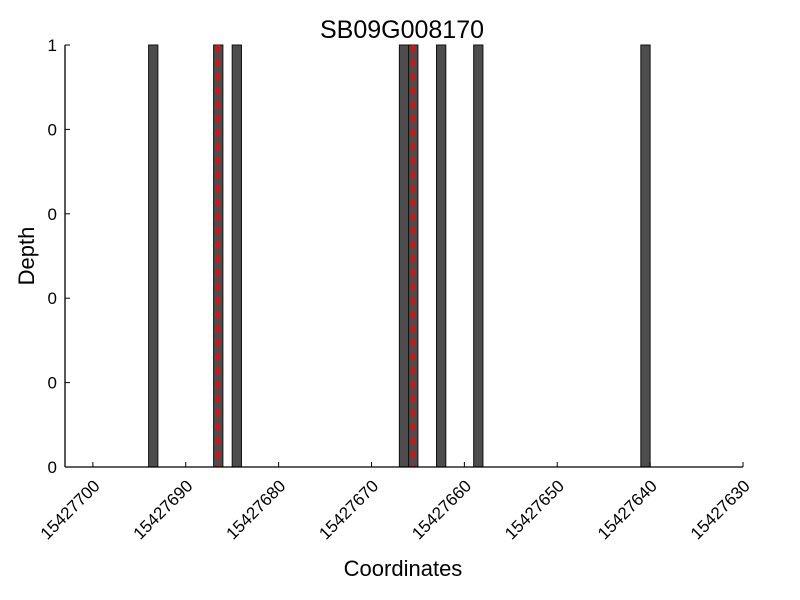 The image size is (800, 600). I want to click on x-tick-label: 15427700, so click(70, 509).